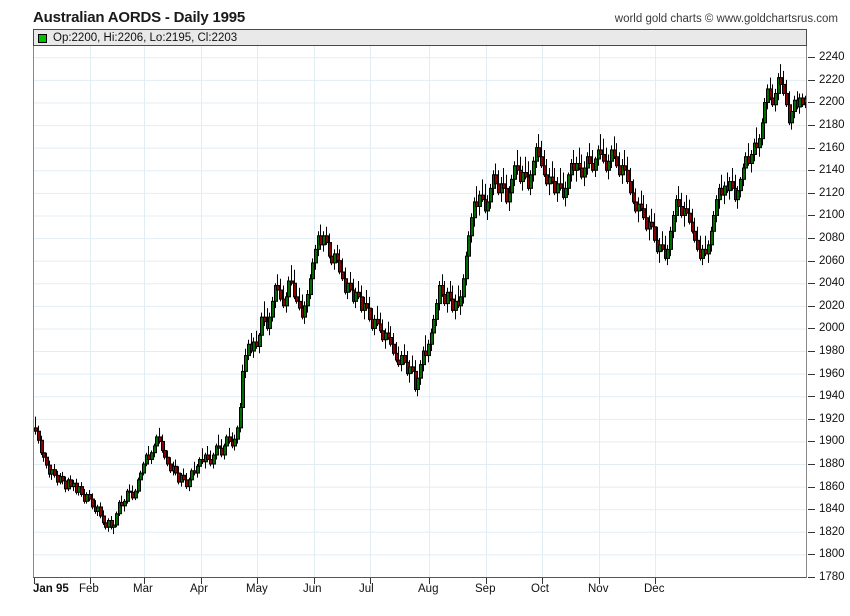 The height and width of the screenshot is (616, 850). Describe the element at coordinates (540, 589) in the screenshot. I see `x-axis-label: Oct` at that location.